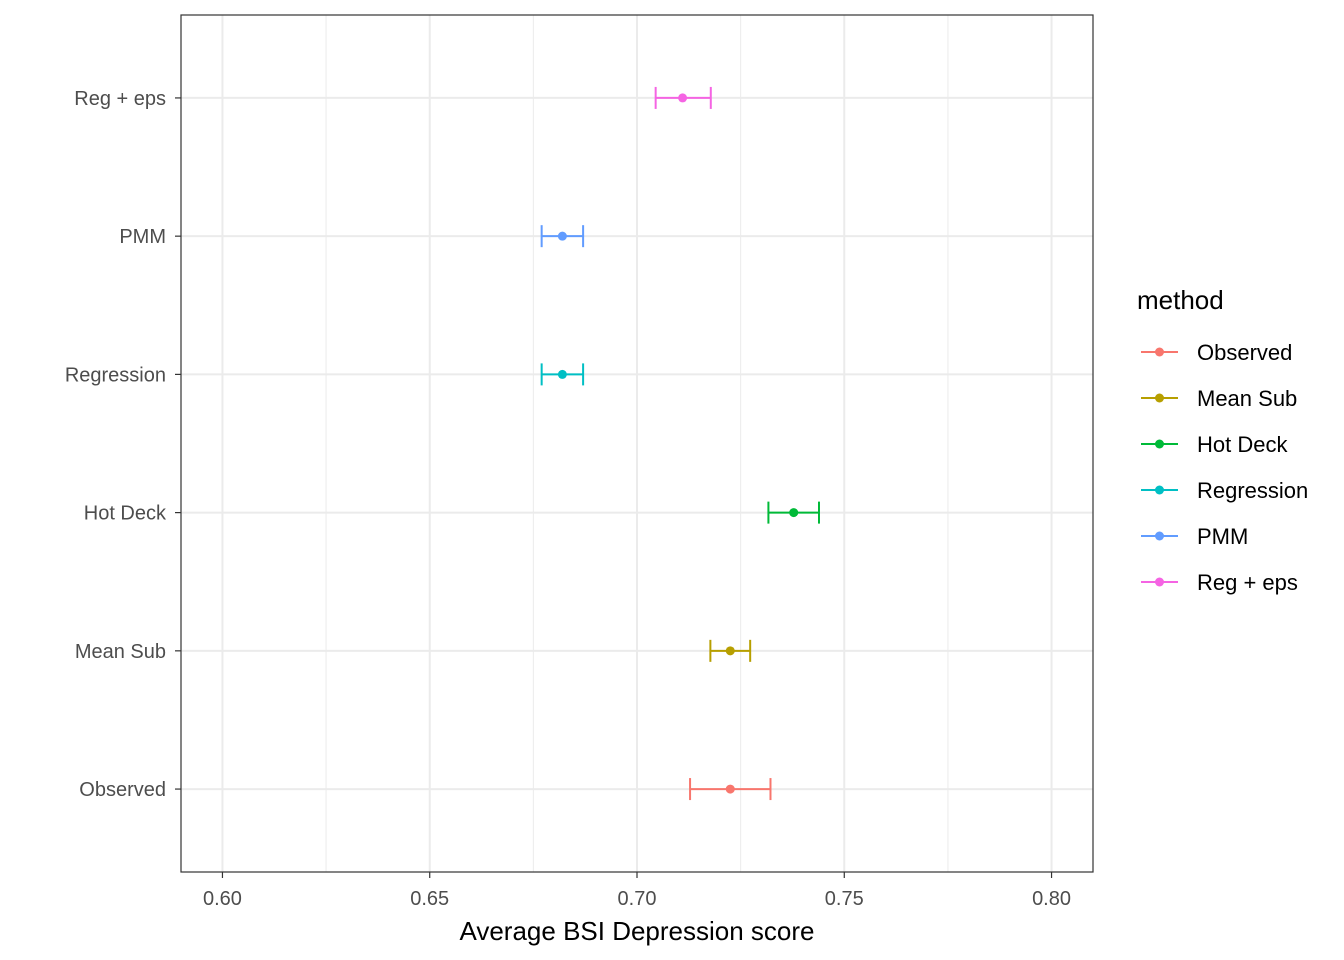 This screenshot has height=960, width=1344. What do you see at coordinates (115, 375) in the screenshot?
I see `y-tick-label: Regression` at bounding box center [115, 375].